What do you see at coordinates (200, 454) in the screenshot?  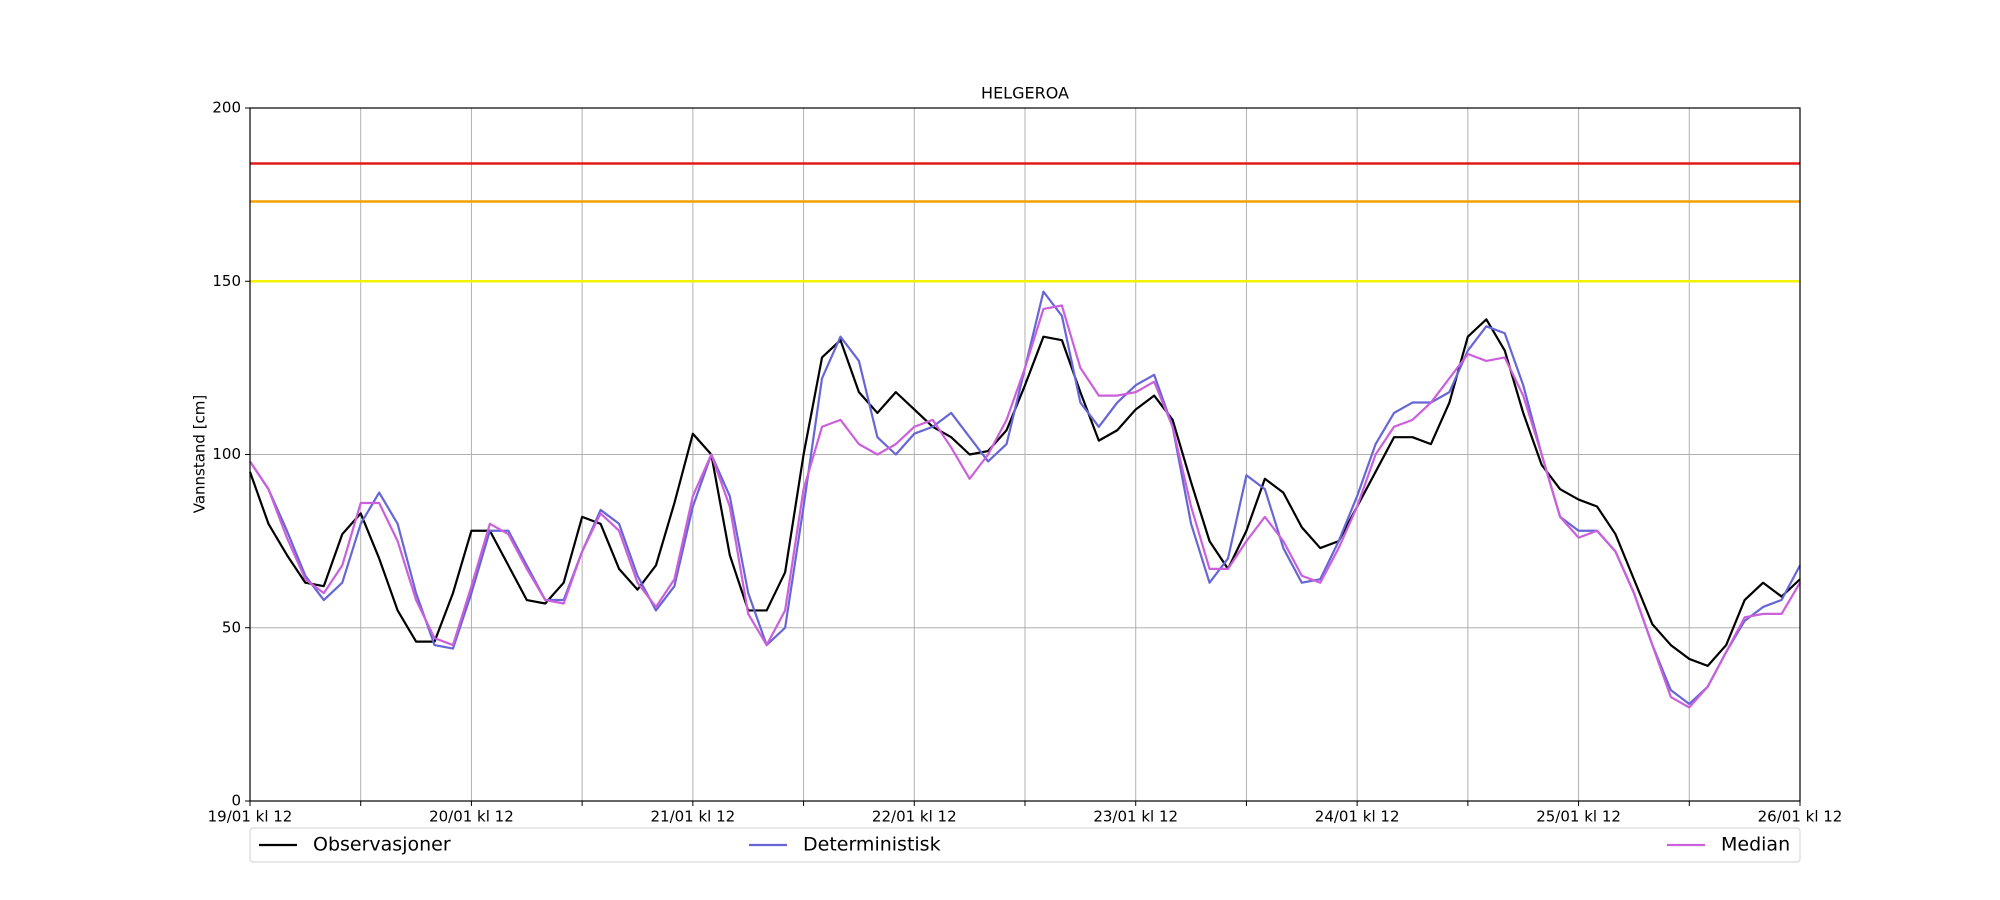 I see `y-axis-label: Vannstand [cm]` at bounding box center [200, 454].